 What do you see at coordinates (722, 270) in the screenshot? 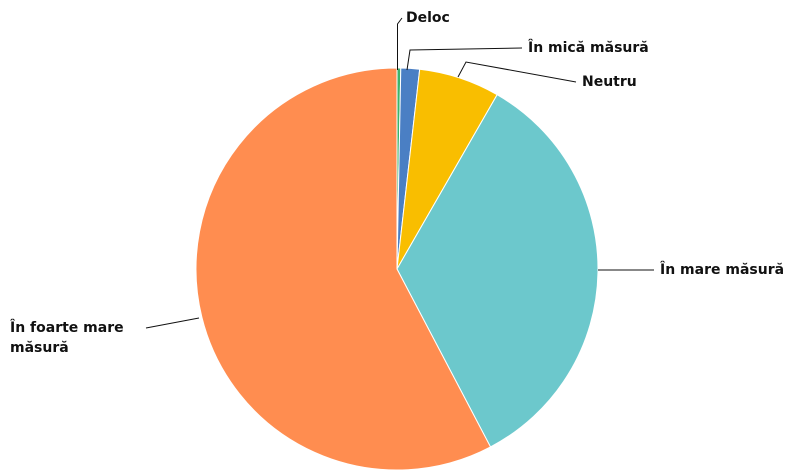
I see `slice-label: În mare măsură` at bounding box center [722, 270].